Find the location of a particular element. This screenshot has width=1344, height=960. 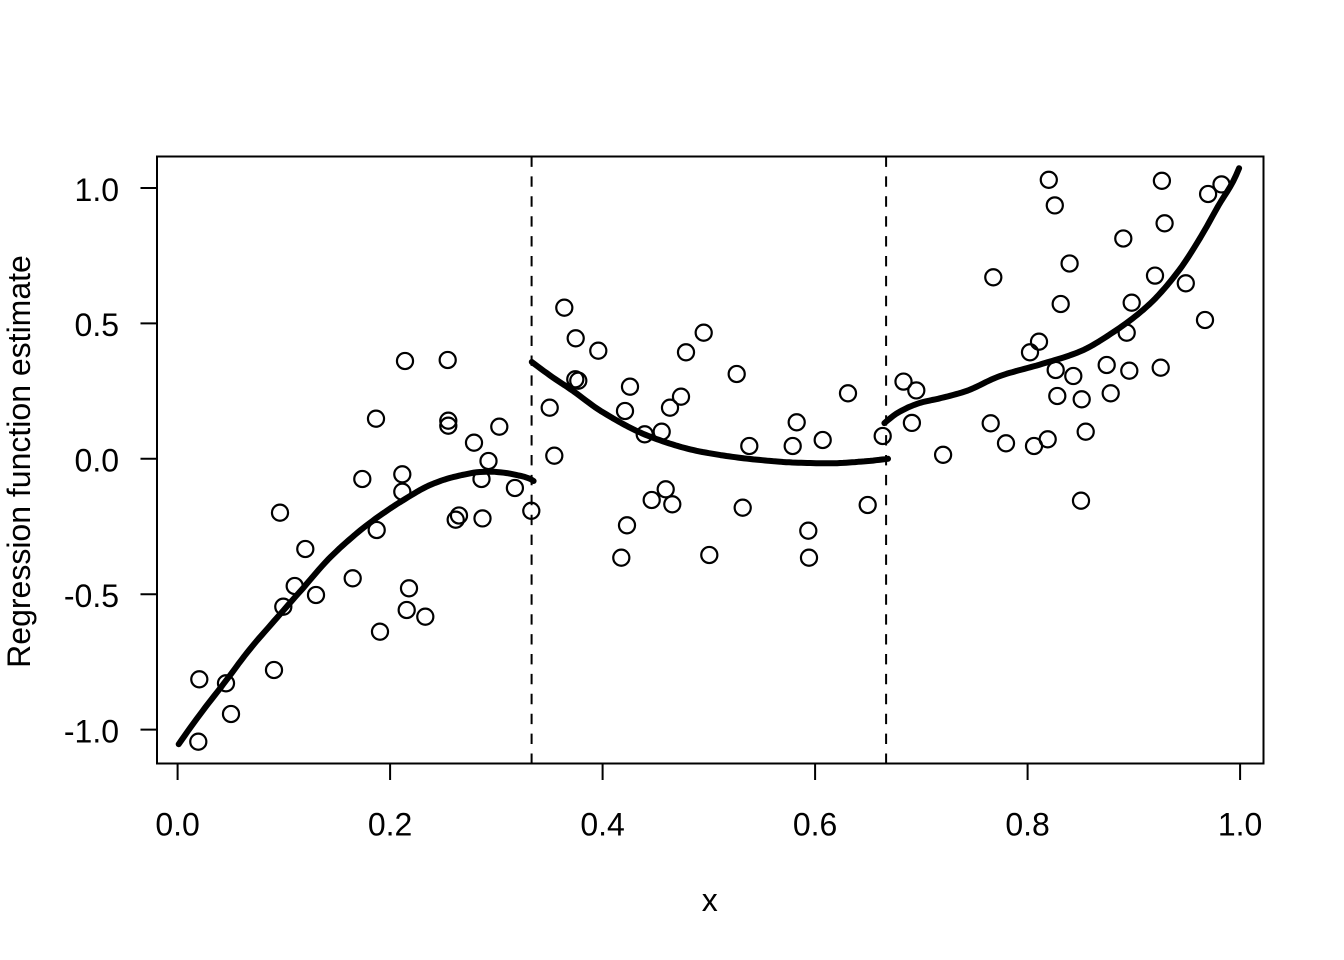

svg-text: -0.5 is located at coordinates (91, 596).